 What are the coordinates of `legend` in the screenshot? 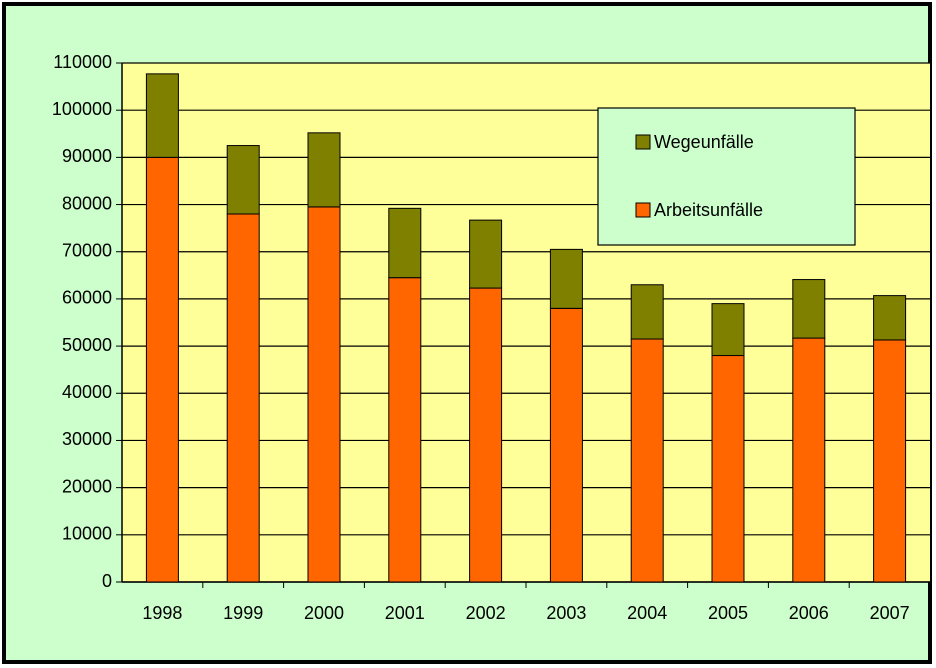 It's located at (726, 176).